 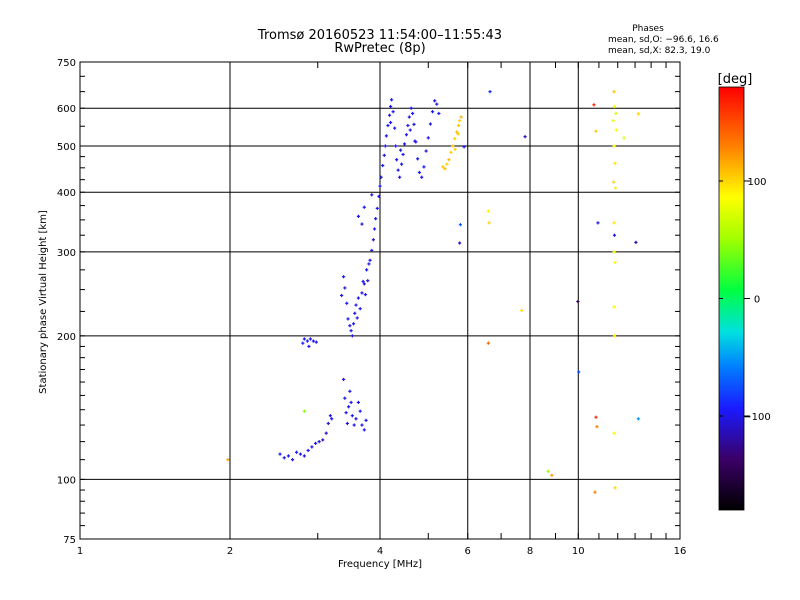 I want to click on x-axis-label: Frequency [MHz], so click(x=380, y=564).